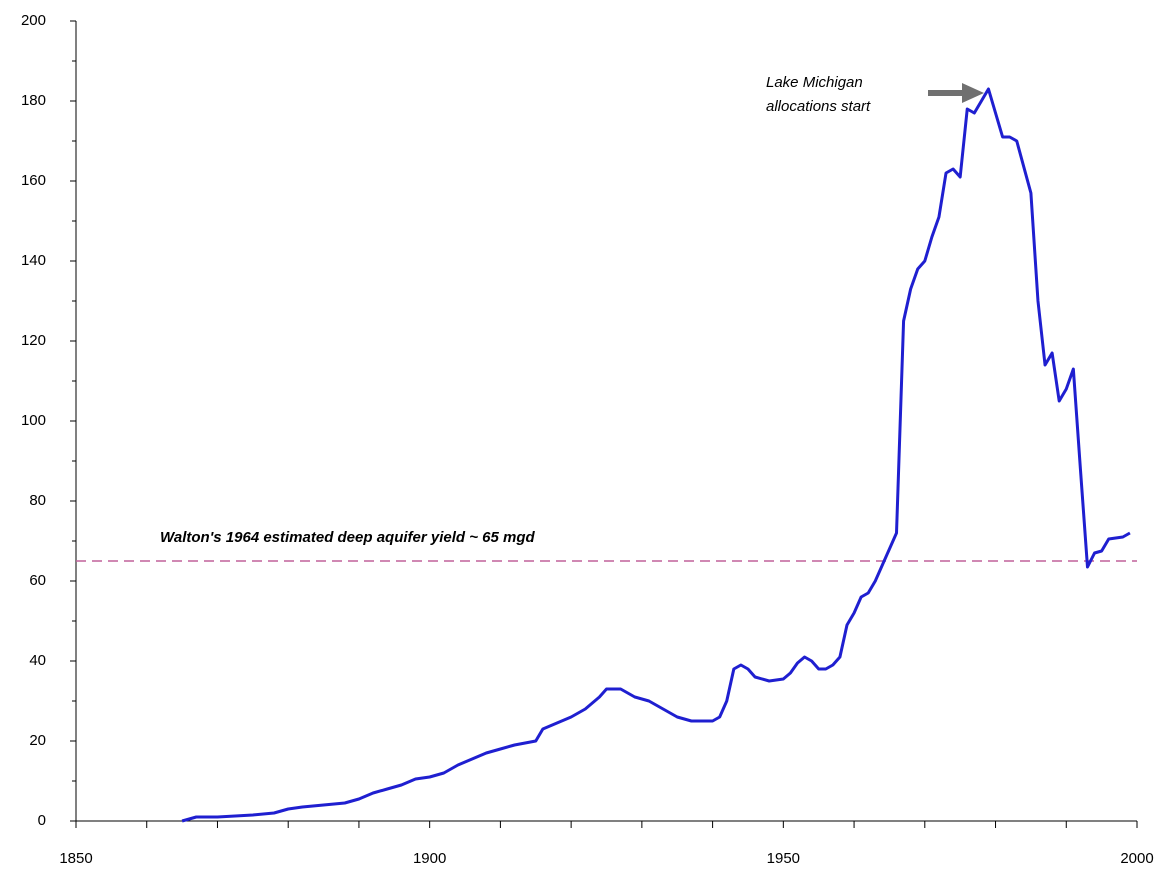 This screenshot has height=874, width=1171. I want to click on annotation: Lake Michigan, so click(814, 82).